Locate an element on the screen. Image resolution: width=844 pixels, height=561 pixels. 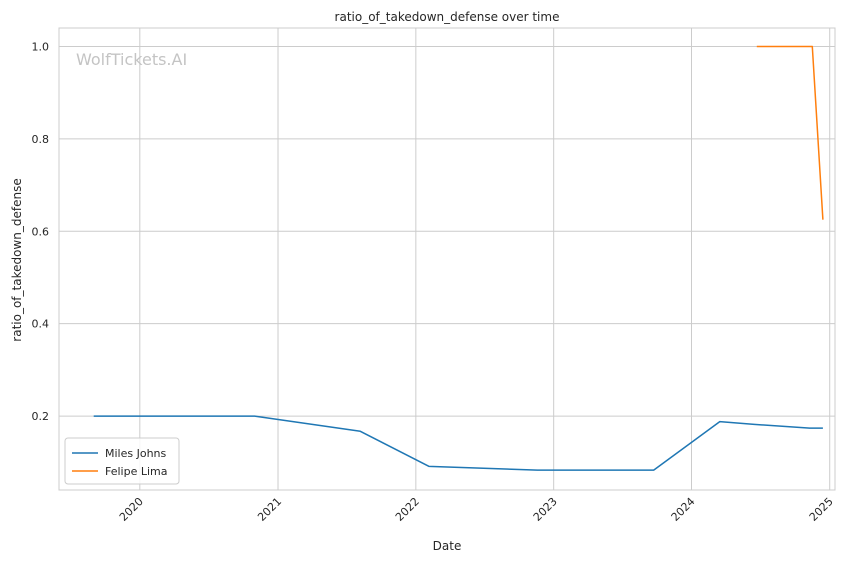
watermark-text: WolfTickets.AI is located at coordinates (131, 59).